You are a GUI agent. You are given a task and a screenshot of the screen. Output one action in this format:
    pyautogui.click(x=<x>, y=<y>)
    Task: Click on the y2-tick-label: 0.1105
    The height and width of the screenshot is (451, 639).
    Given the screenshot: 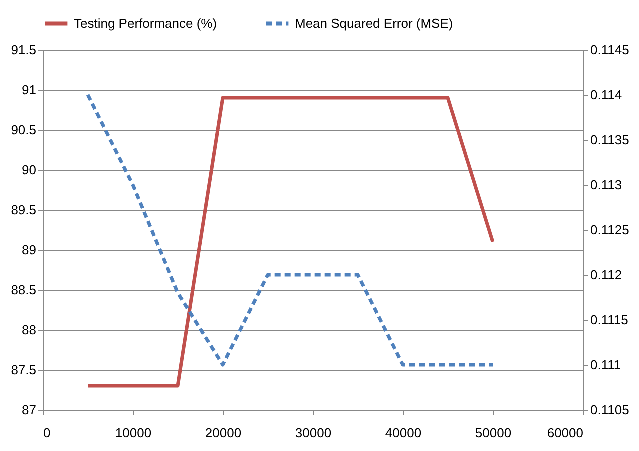 What is the action you would take?
    pyautogui.click(x=610, y=410)
    